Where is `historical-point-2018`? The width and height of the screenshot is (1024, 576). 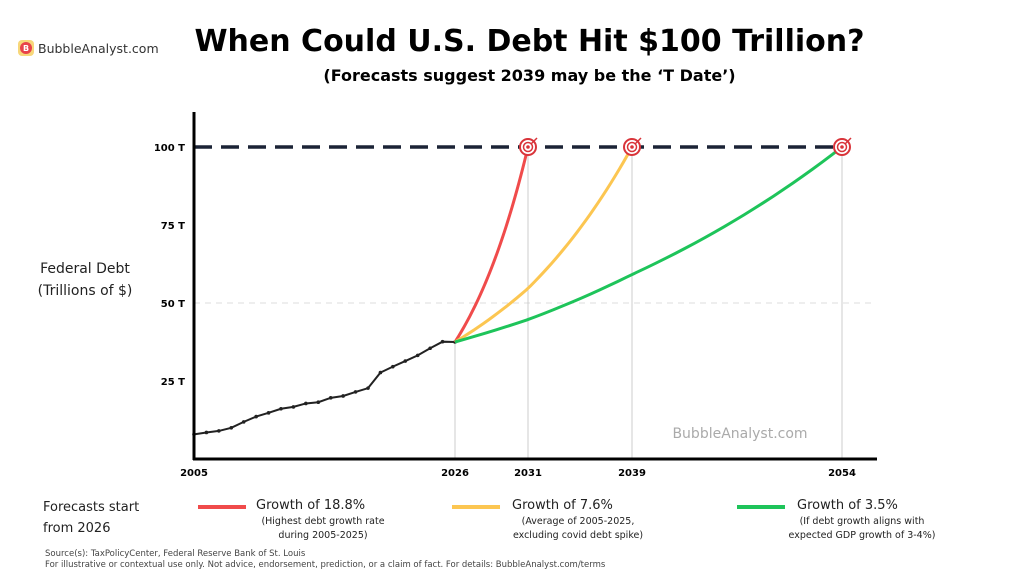 historical-point-2018 is located at coordinates (355, 392).